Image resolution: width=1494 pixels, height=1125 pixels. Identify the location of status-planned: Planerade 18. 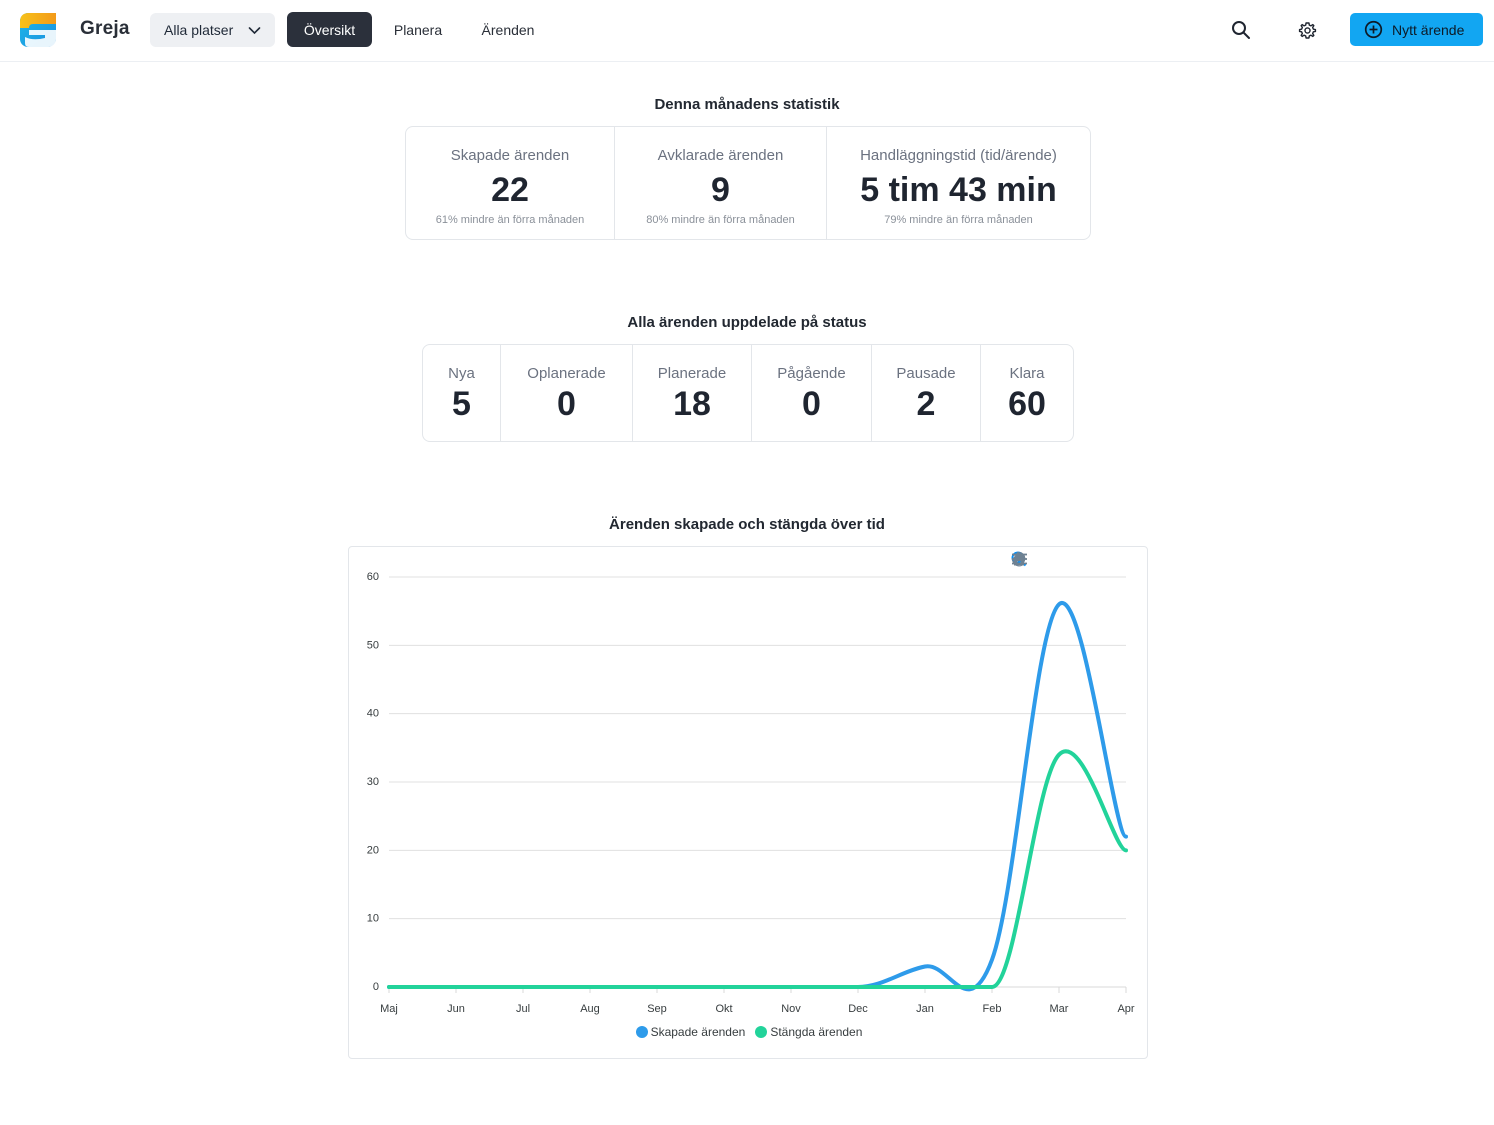
(692, 393).